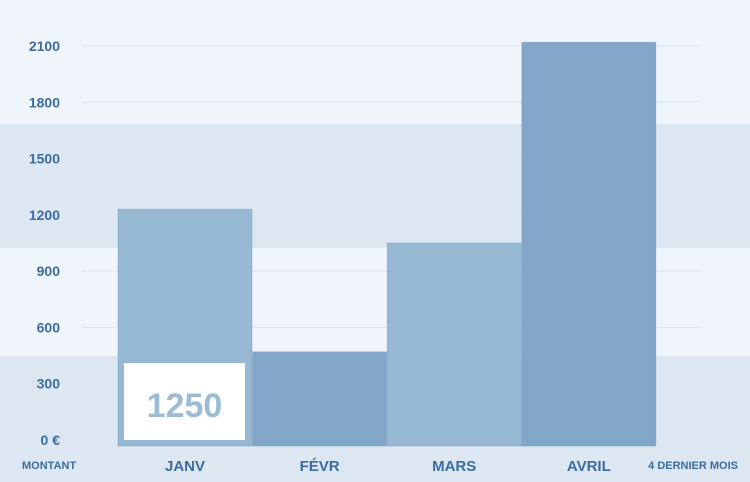  Describe the element at coordinates (320, 399) in the screenshot. I see `bar-févr` at that location.